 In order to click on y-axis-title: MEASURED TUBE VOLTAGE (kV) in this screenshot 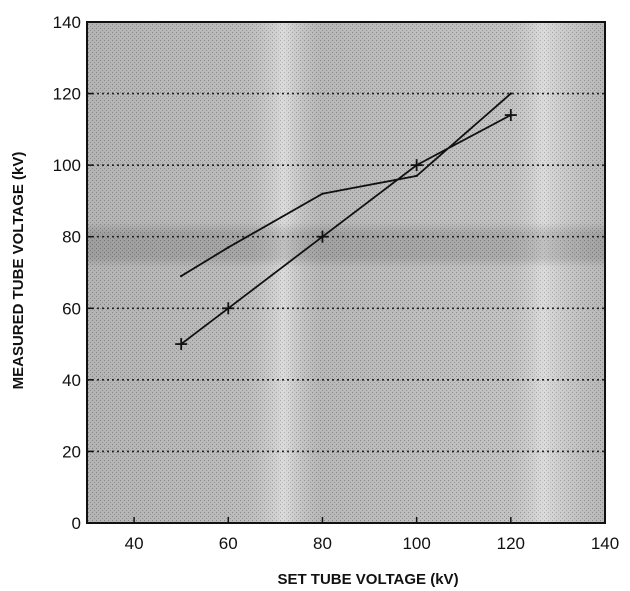, I will do `click(18, 271)`.